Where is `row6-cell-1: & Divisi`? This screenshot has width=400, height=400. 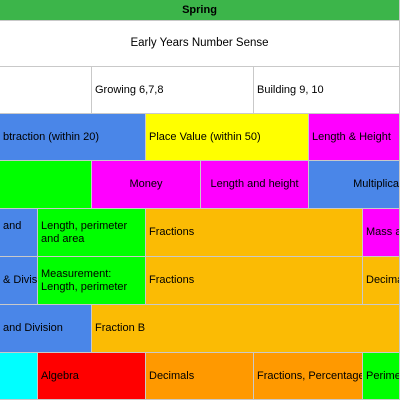
row6-cell-1: & Divisi is located at coordinates (19, 281).